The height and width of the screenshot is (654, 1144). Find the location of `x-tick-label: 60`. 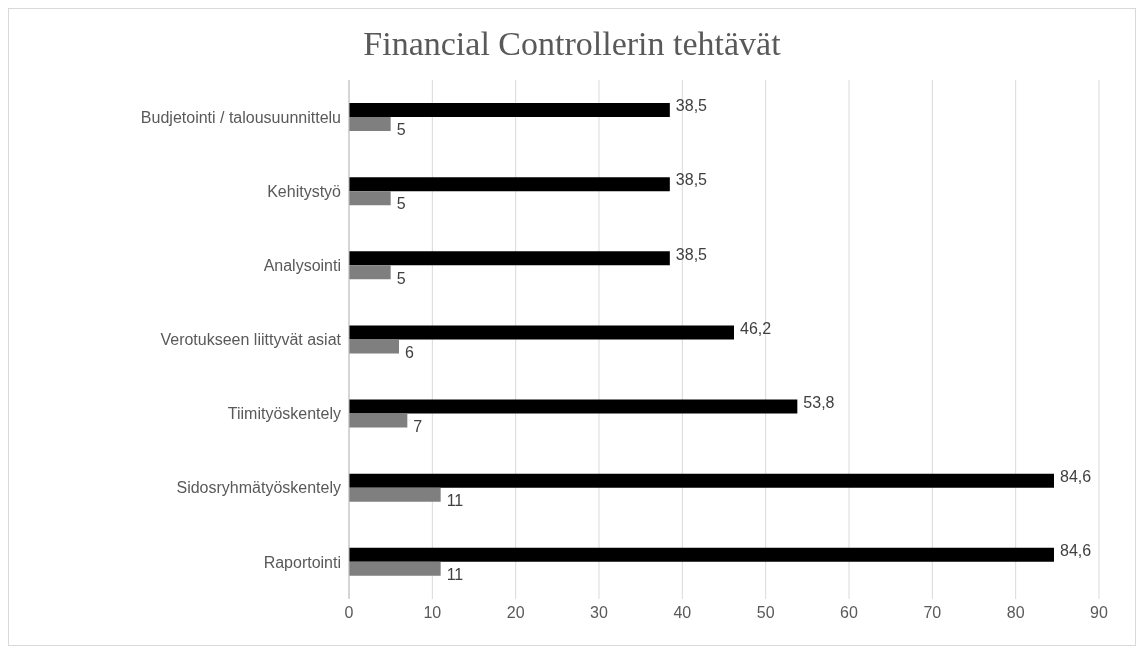

x-tick-label: 60 is located at coordinates (849, 613).